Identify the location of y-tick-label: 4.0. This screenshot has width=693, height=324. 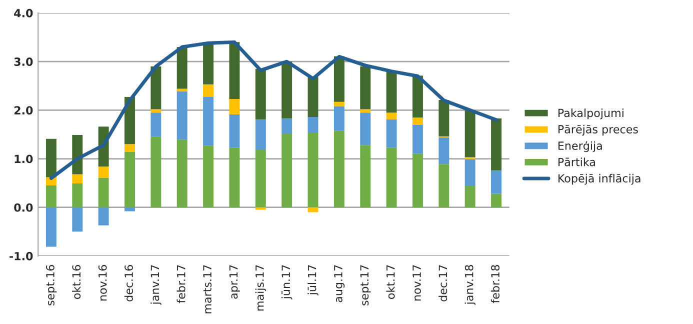
(23, 13).